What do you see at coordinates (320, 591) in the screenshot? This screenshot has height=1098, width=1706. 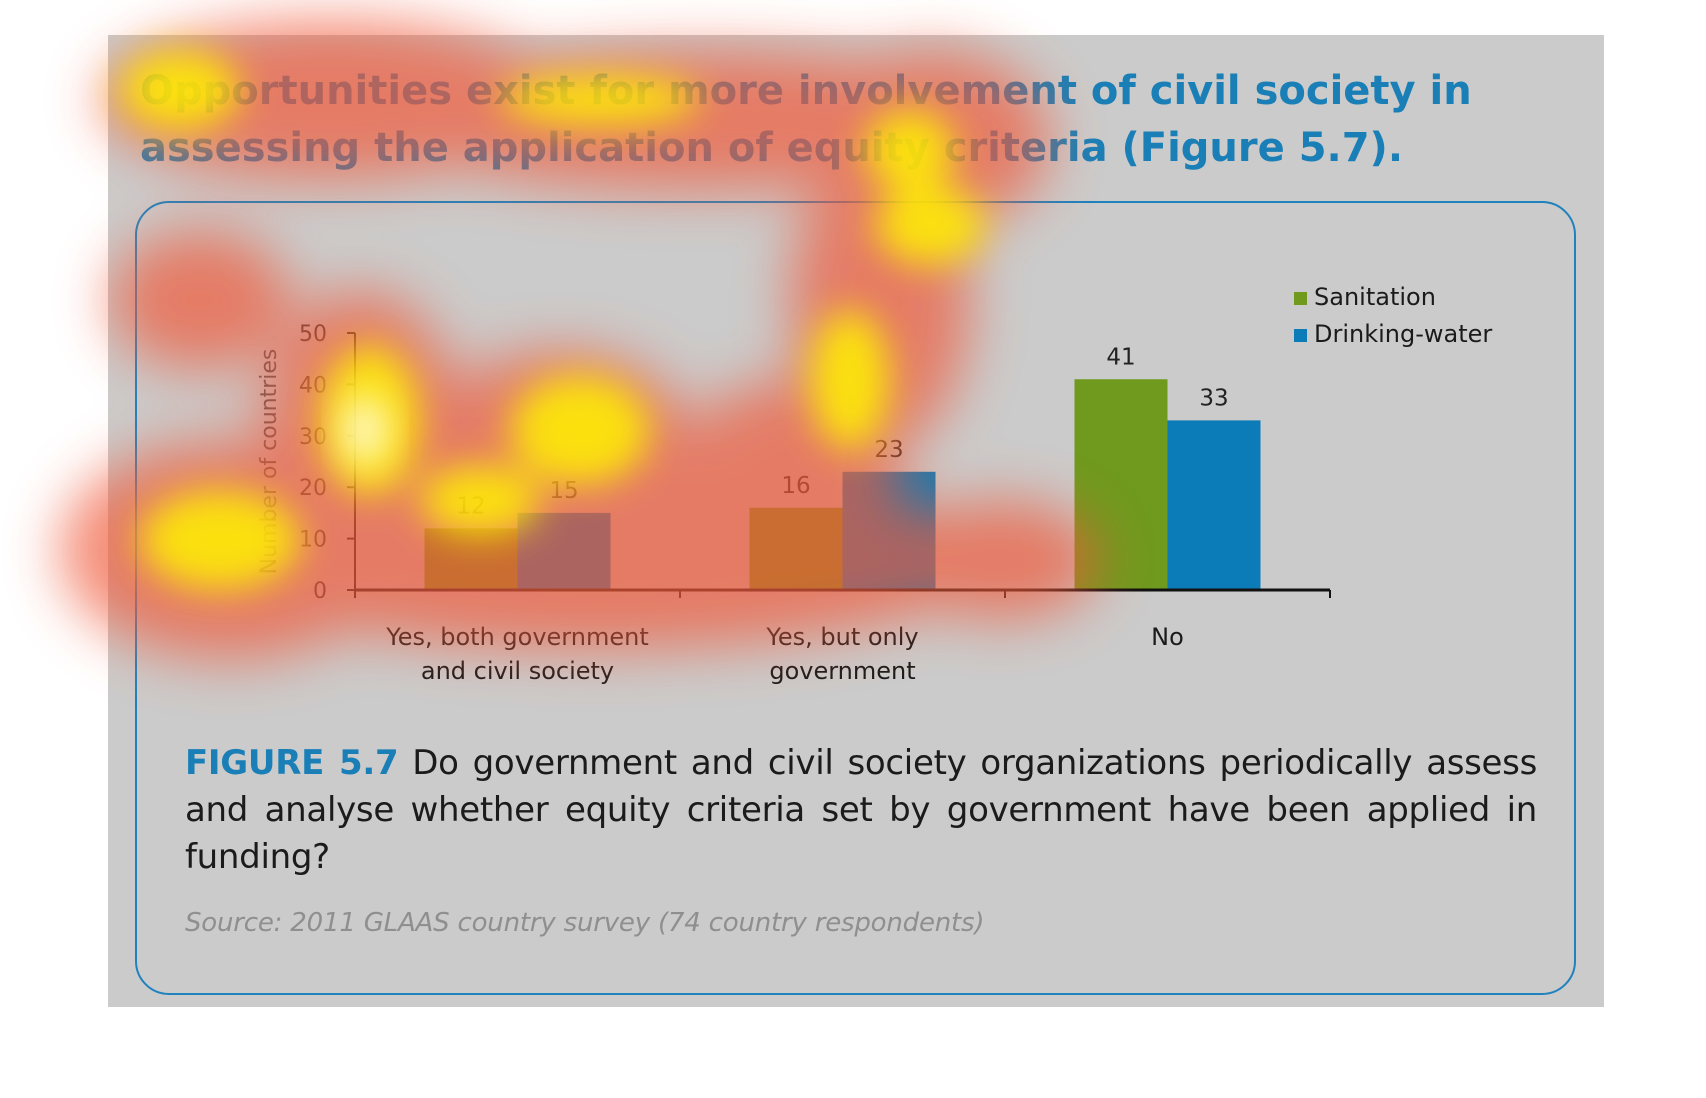 I see `y-tick-label: 0` at bounding box center [320, 591].